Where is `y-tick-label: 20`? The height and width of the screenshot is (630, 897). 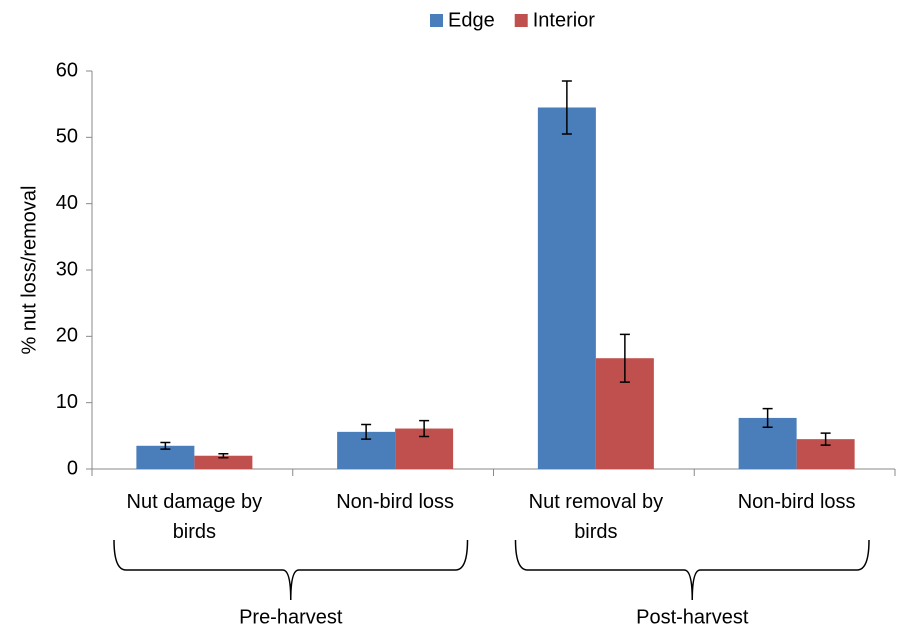 y-tick-label: 20 is located at coordinates (67, 336).